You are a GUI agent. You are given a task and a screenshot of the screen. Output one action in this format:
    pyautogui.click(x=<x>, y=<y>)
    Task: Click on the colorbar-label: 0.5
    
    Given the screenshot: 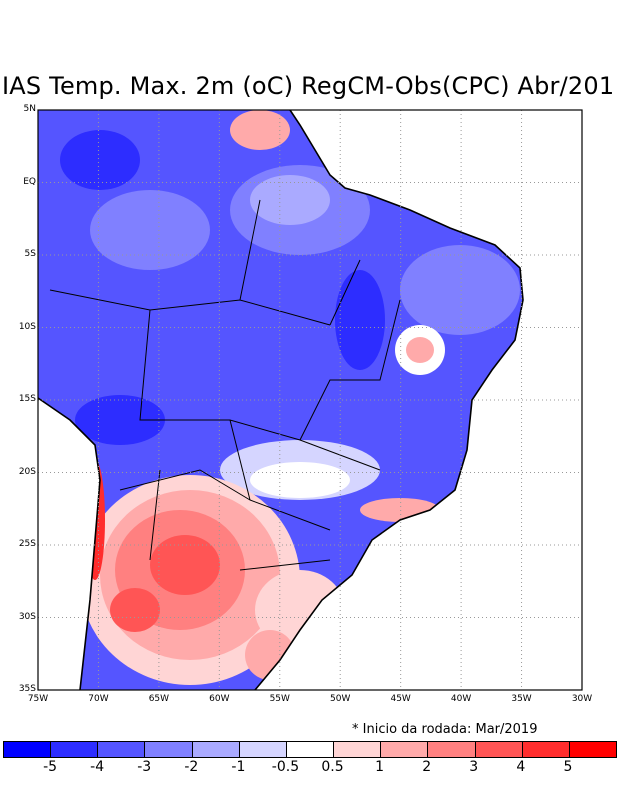 What is the action you would take?
    pyautogui.click(x=332, y=767)
    